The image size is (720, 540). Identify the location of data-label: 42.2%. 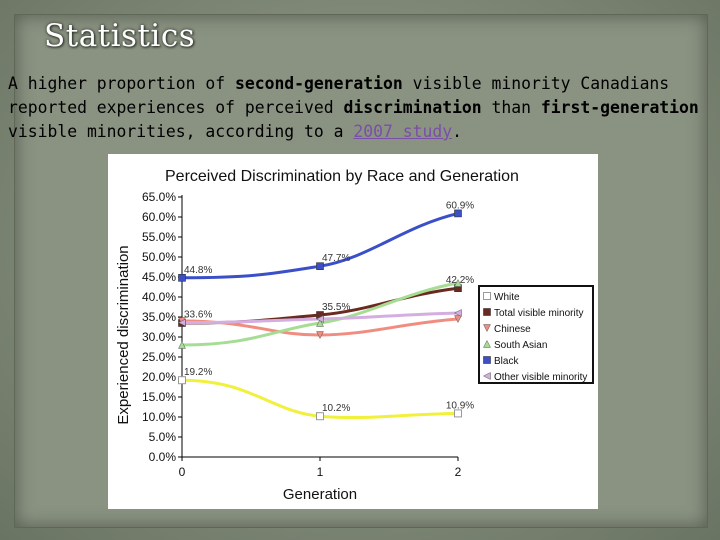
(460, 280).